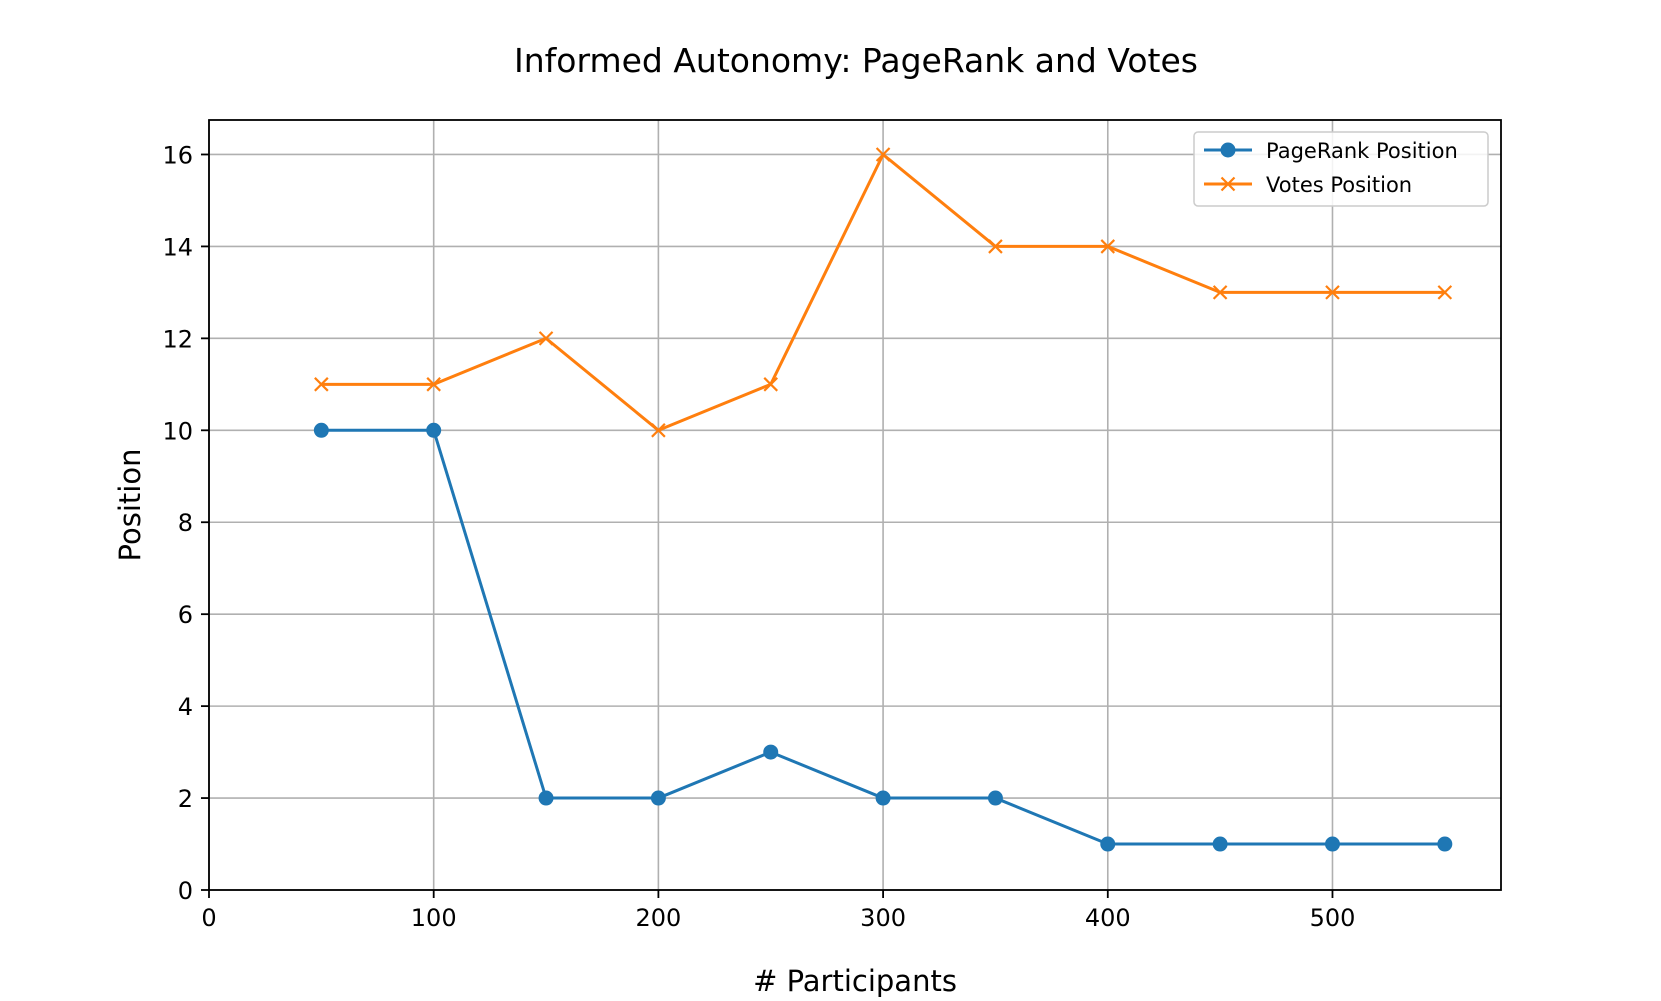 The height and width of the screenshot is (1001, 1661). Describe the element at coordinates (856, 60) in the screenshot. I see `chart-title: Informed Autonomy: PageRank and Votes` at that location.